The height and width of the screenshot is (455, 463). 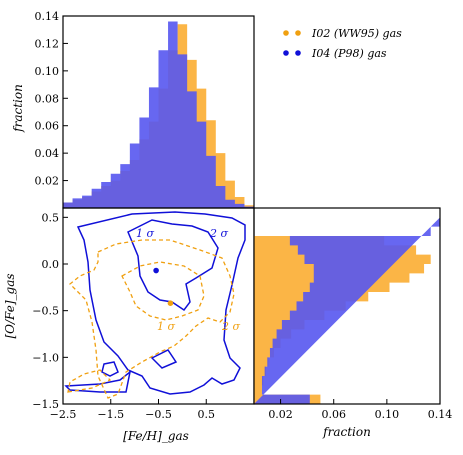 What do you see at coordinates (286, 33) in the screenshot?
I see `legend-marker-1a` at bounding box center [286, 33].